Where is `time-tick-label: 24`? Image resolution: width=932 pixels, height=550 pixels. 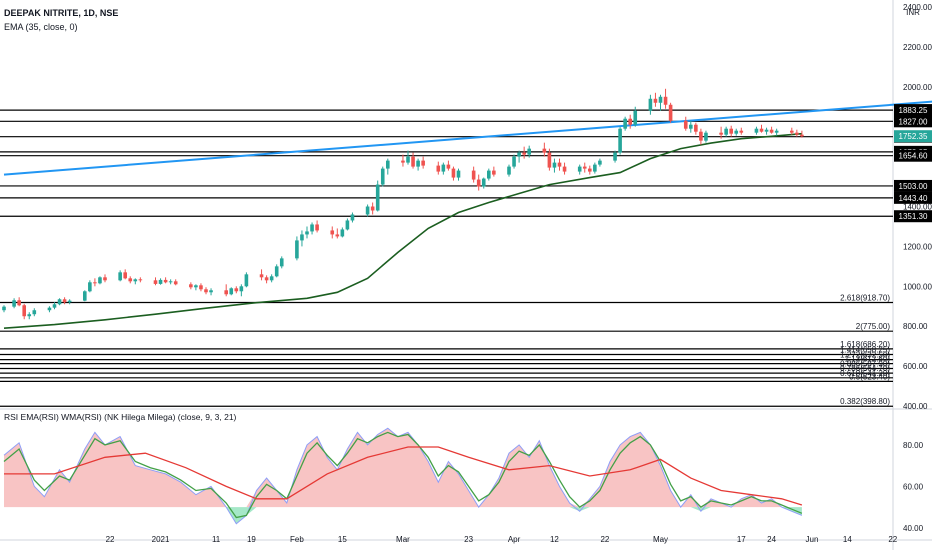
time-tick-label: 24 is located at coordinates (771, 539).